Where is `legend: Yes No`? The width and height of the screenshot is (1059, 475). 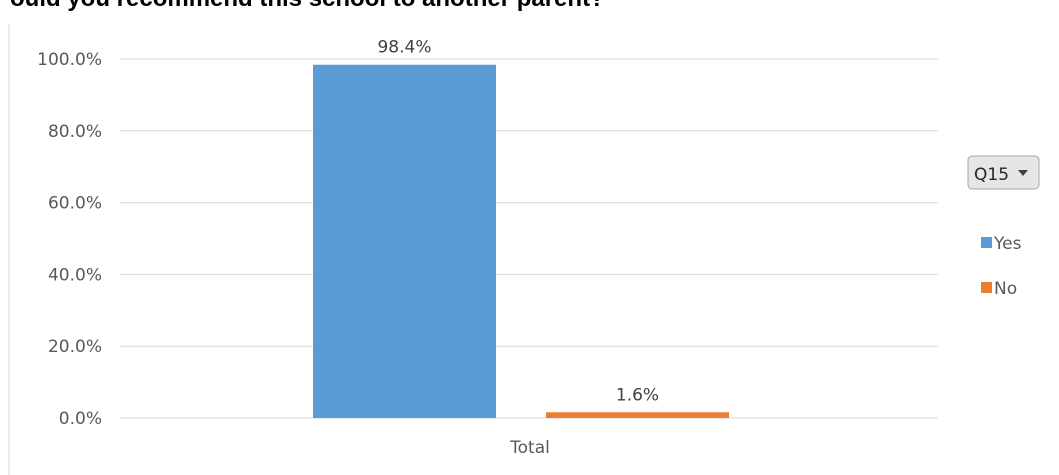 legend: Yes No is located at coordinates (1001, 266).